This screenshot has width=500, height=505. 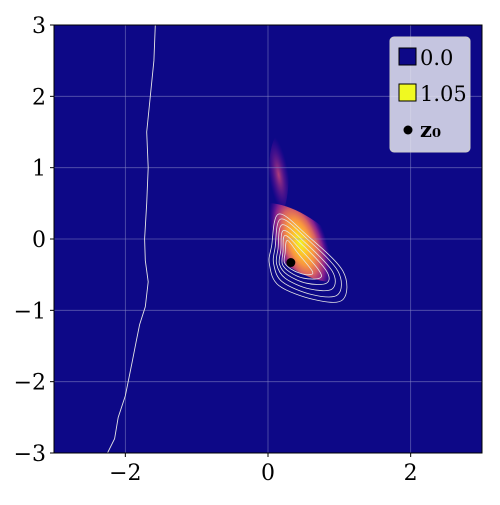 I want to click on y-tick-label: −3, so click(x=30, y=454).